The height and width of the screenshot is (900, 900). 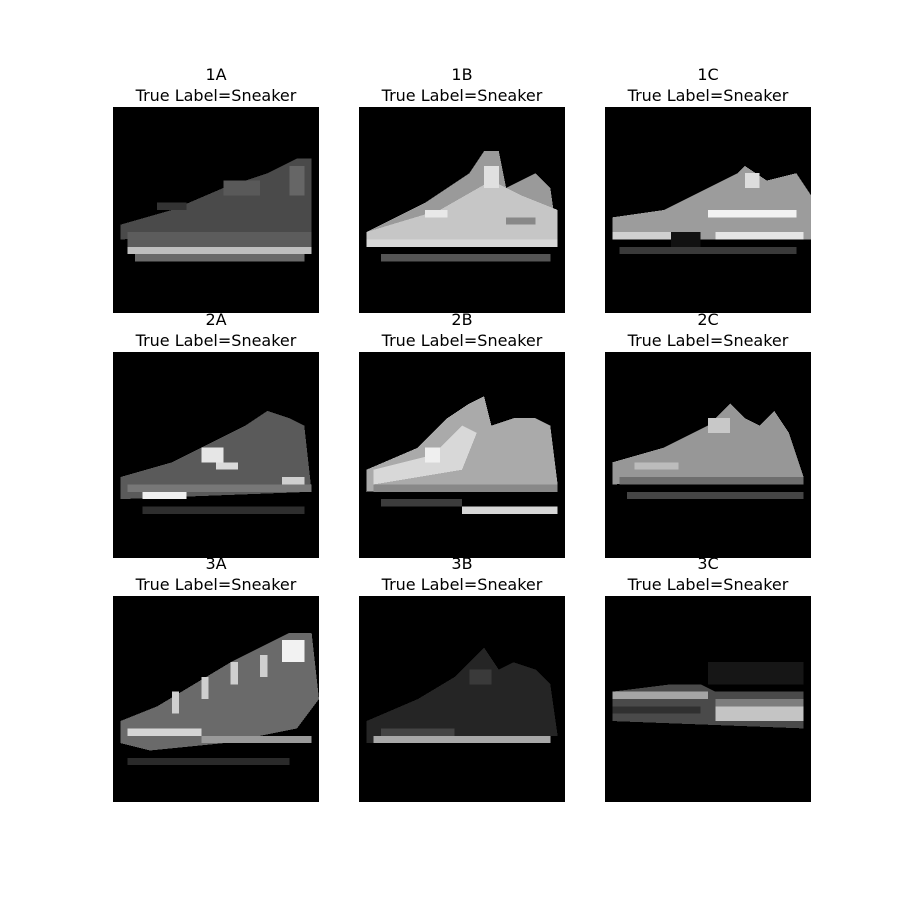 What do you see at coordinates (462, 85) in the screenshot?
I see `panel-caption: 1B True Label=Sneaker` at bounding box center [462, 85].